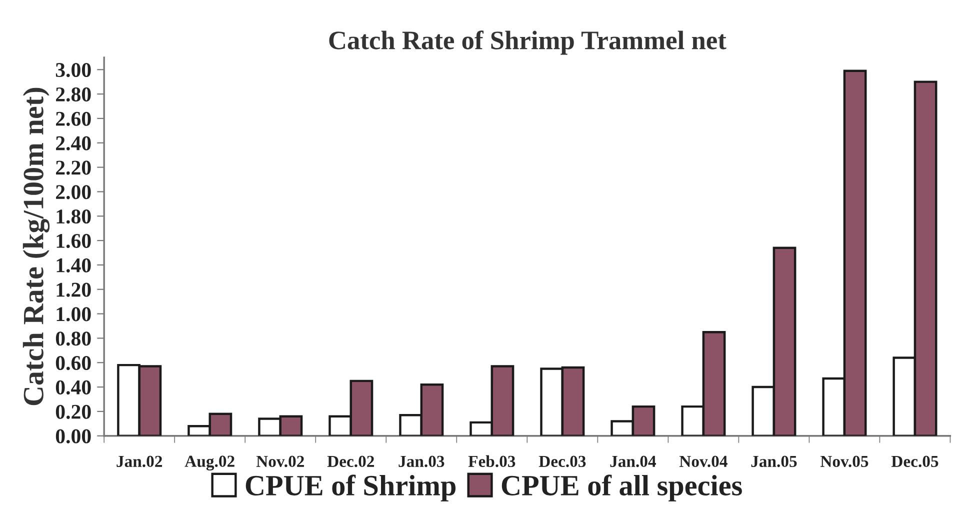 The image size is (955, 508). Describe the element at coordinates (527, 42) in the screenshot. I see `chart-title: Catch Rate of Shrimp Trammel net` at that location.